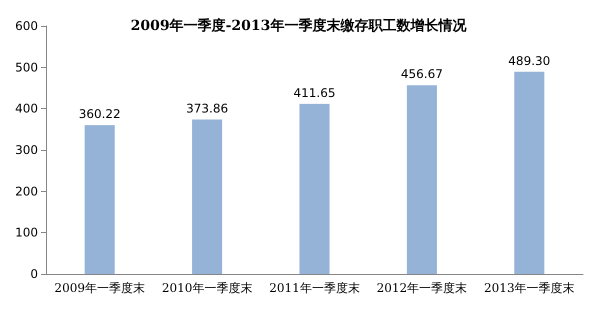 This screenshot has height=320, width=597. Describe the element at coordinates (422, 288) in the screenshot. I see `x-tick-label: 2012年一季度末` at that location.